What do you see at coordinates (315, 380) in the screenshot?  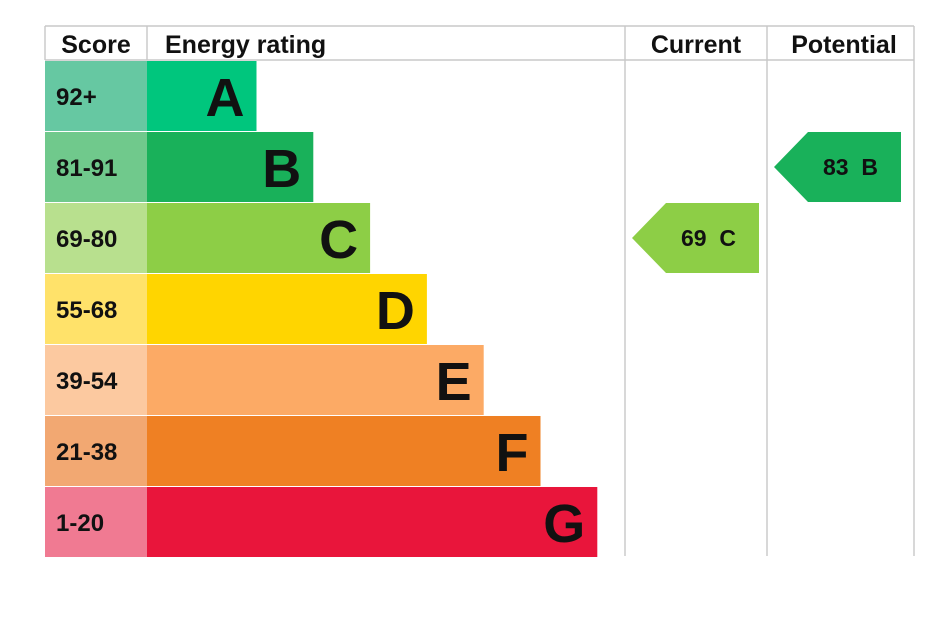 I see `rating-bar-e` at bounding box center [315, 380].